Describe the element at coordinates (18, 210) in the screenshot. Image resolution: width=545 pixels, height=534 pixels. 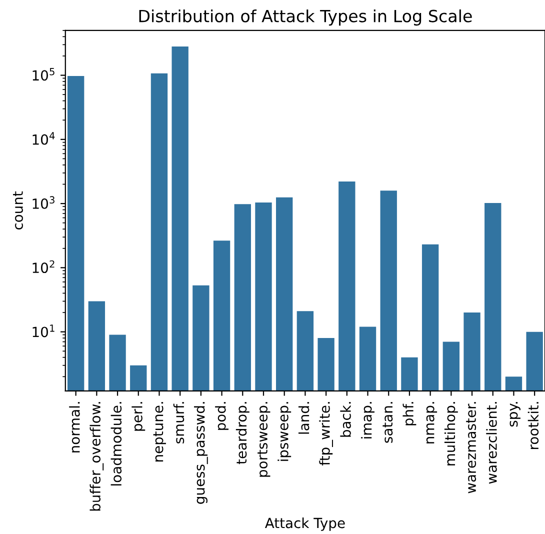
I see `y-axis-title: count` at that location.